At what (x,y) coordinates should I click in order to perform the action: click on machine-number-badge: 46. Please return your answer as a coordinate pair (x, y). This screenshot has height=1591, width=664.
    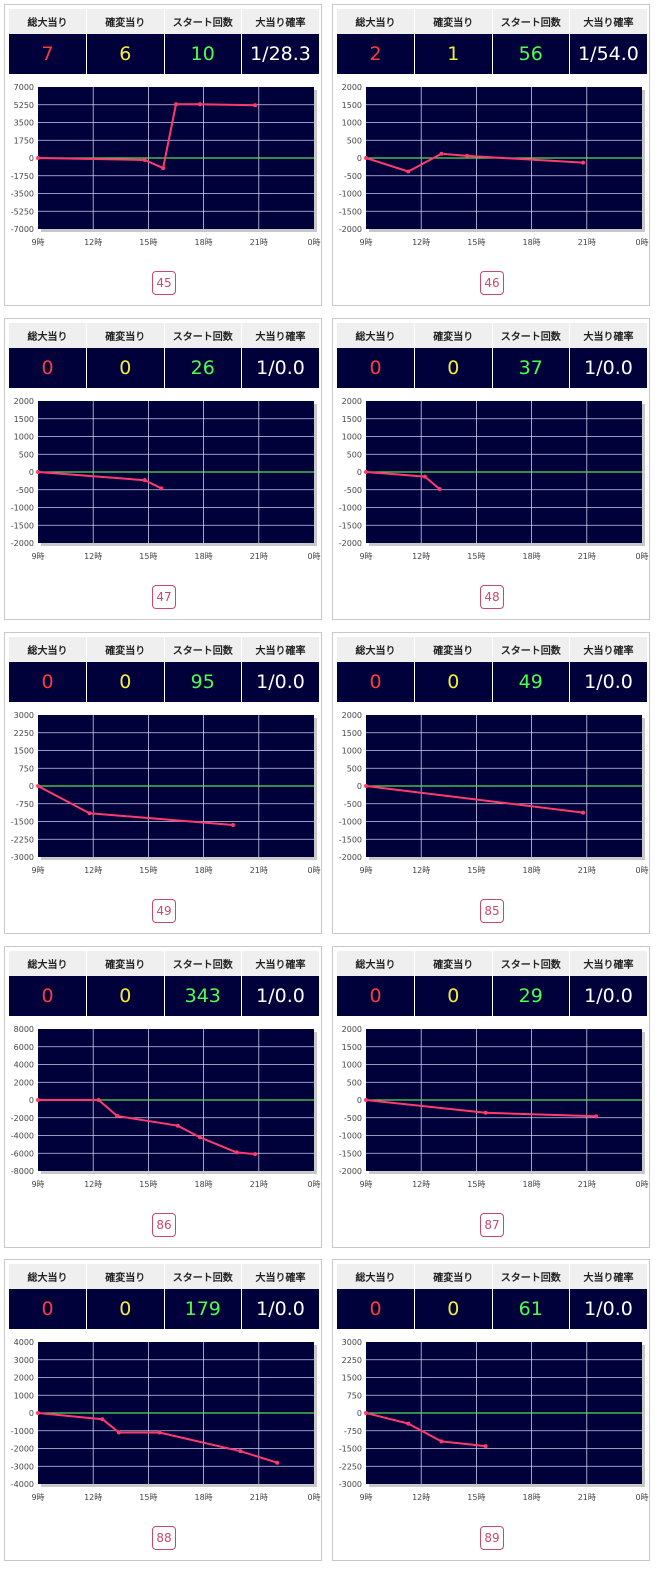
    Looking at the image, I should click on (492, 283).